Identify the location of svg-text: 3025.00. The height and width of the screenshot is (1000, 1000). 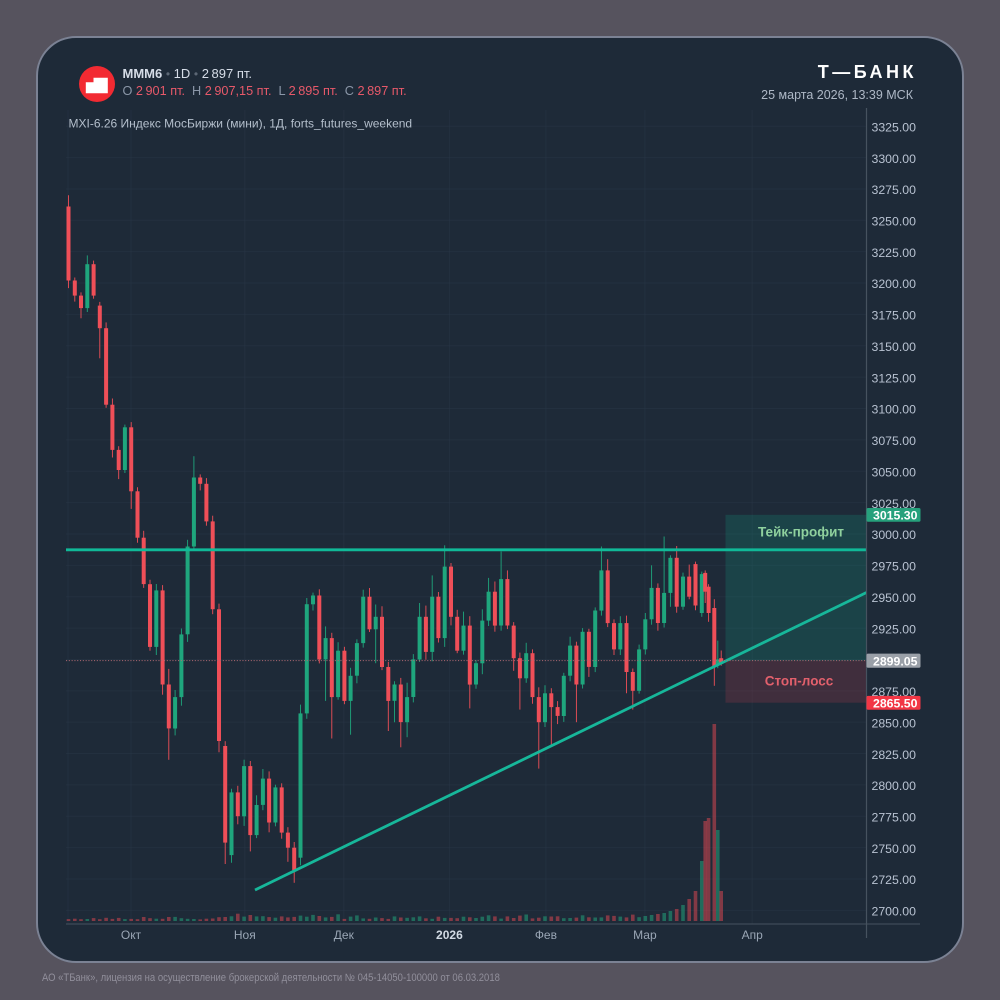
(894, 504).